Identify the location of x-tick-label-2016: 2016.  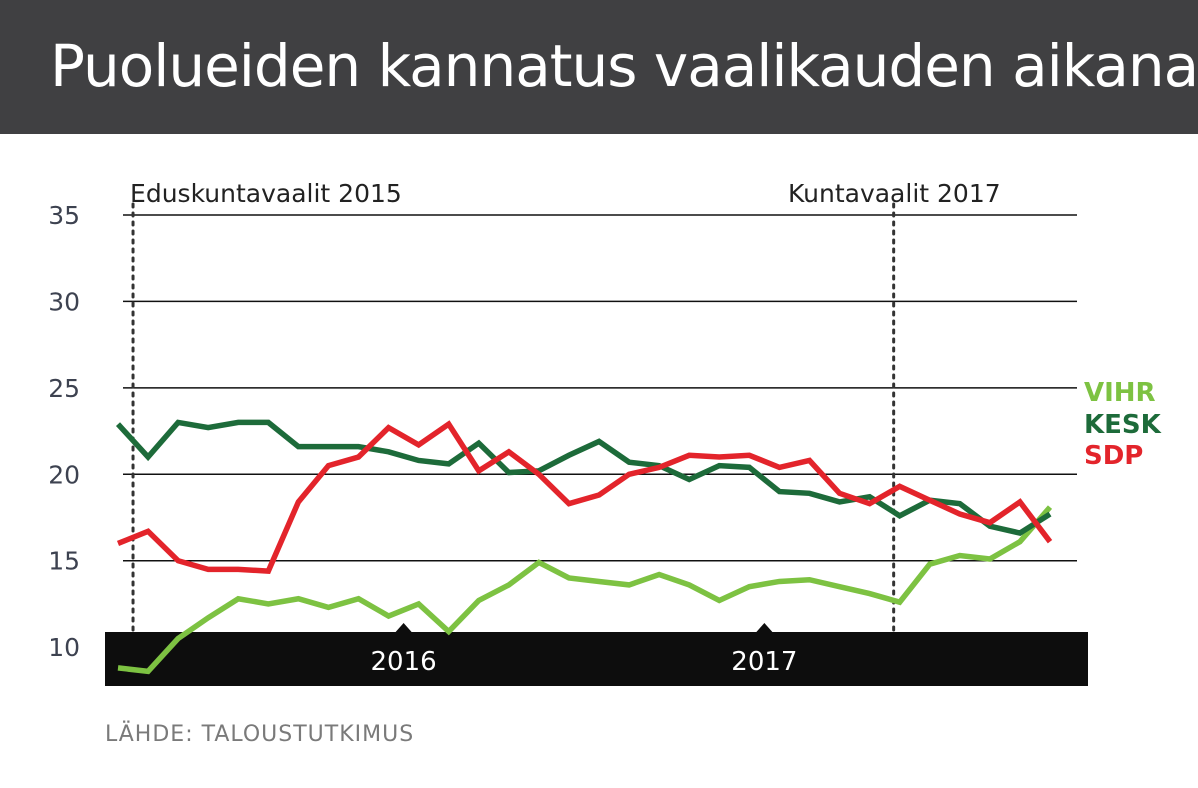
(404, 662).